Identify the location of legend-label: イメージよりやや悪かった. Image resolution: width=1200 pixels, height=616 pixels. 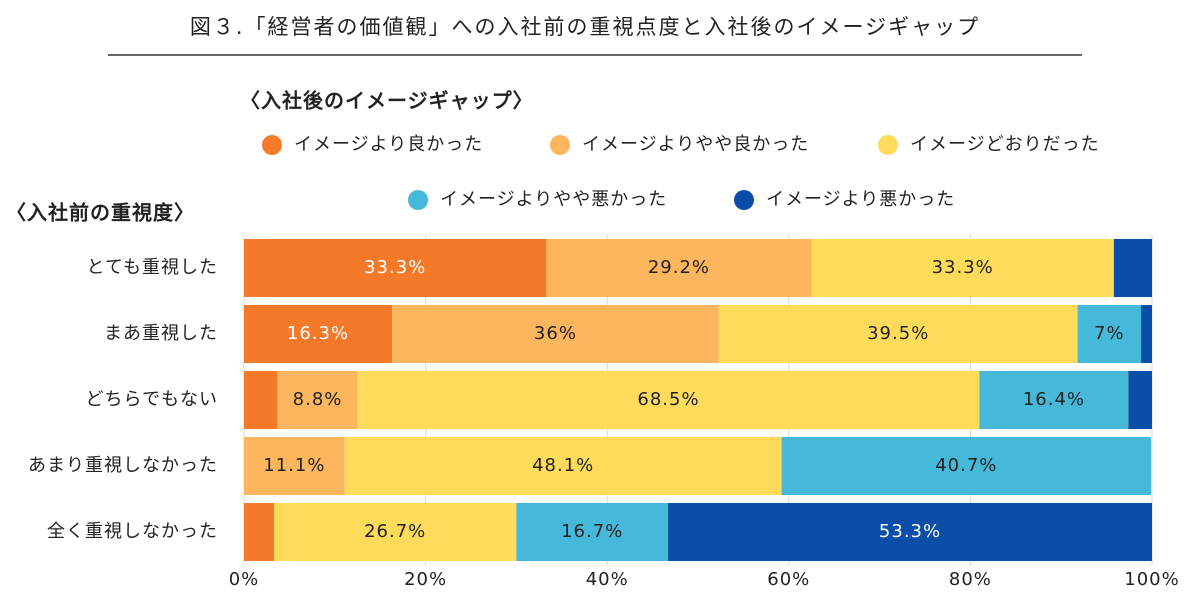
(553, 199).